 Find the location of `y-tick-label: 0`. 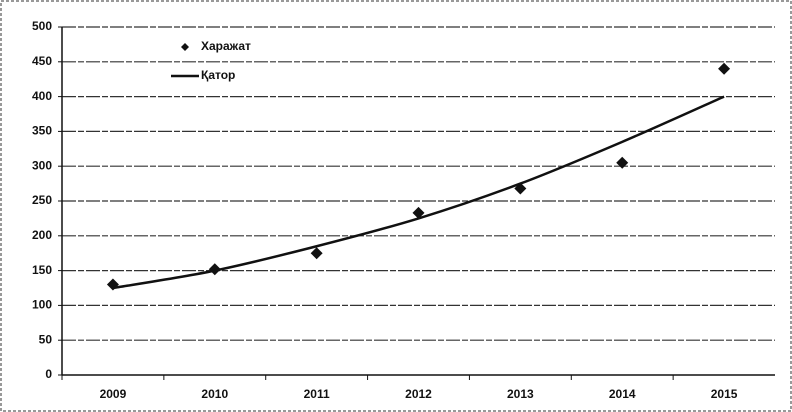

y-tick-label: 0 is located at coordinates (48, 374).